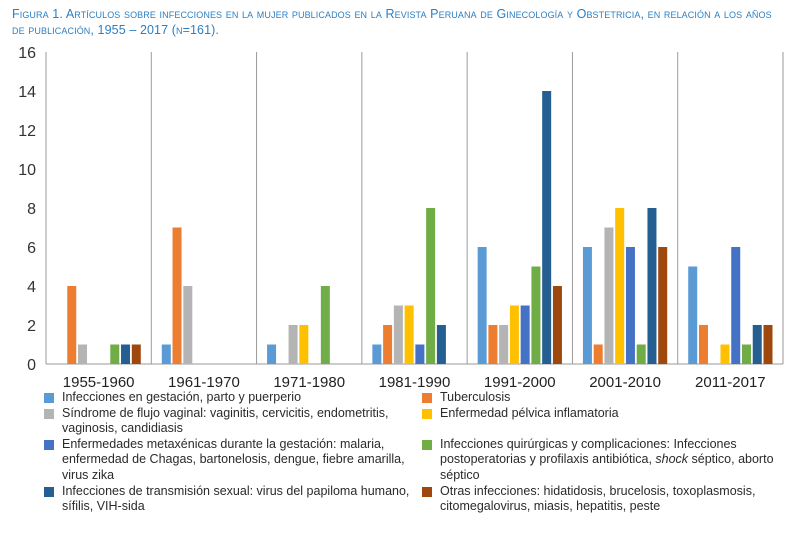  Describe the element at coordinates (604, 421) in the screenshot. I see `legend-item: Enfermedad pélvica inflamatoria` at that location.